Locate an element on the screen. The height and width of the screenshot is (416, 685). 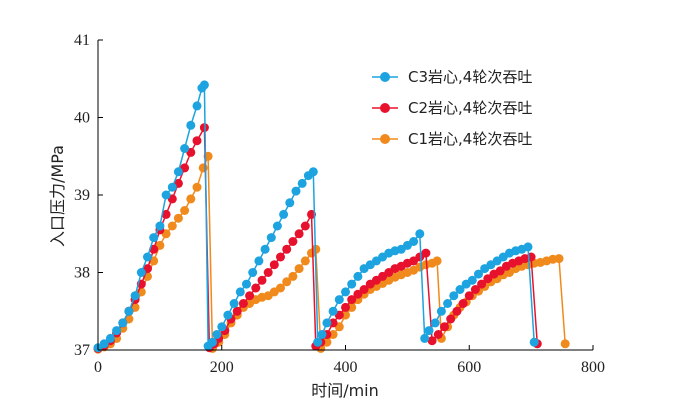
legend-label: C1岩心,4轮次吞吐 is located at coordinates (470, 139).